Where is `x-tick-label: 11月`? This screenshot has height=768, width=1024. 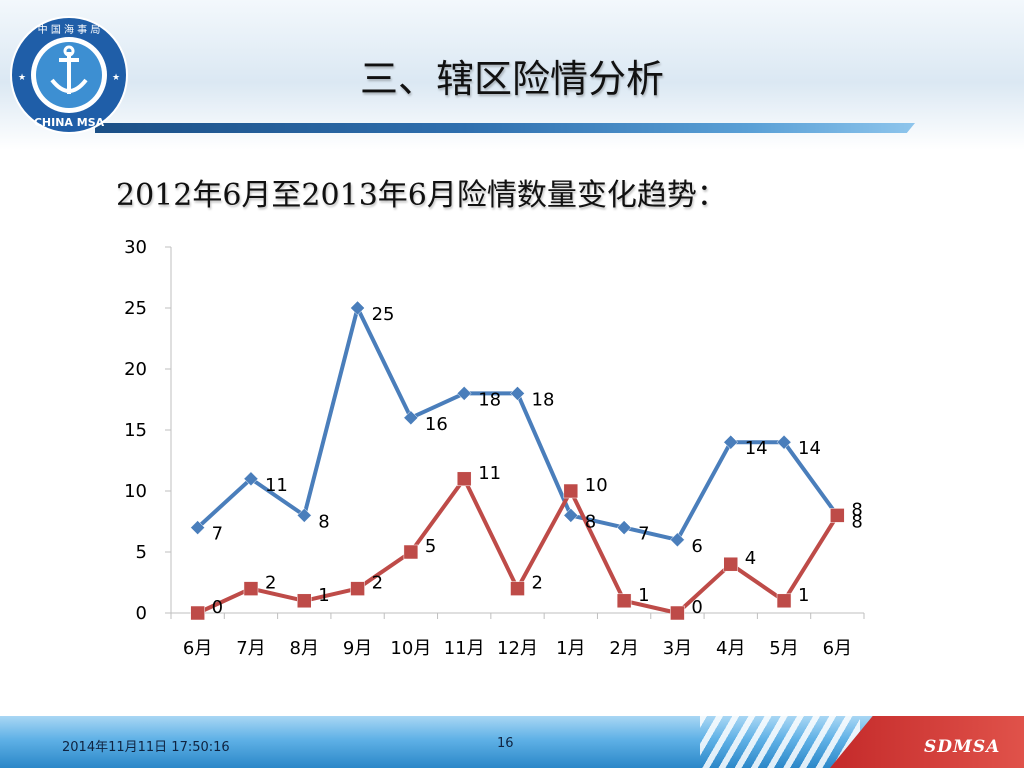
x-tick-label: 11月 is located at coordinates (464, 648).